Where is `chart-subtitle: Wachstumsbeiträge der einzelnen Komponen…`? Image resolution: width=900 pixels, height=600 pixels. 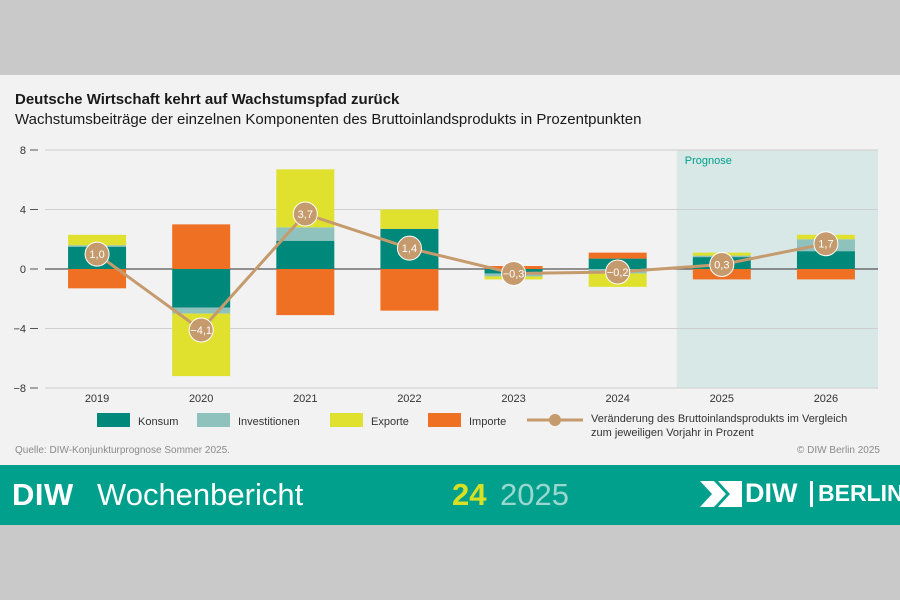
chart-subtitle: Wachstumsbeiträge der einzelnen Komponen… is located at coordinates (328, 119).